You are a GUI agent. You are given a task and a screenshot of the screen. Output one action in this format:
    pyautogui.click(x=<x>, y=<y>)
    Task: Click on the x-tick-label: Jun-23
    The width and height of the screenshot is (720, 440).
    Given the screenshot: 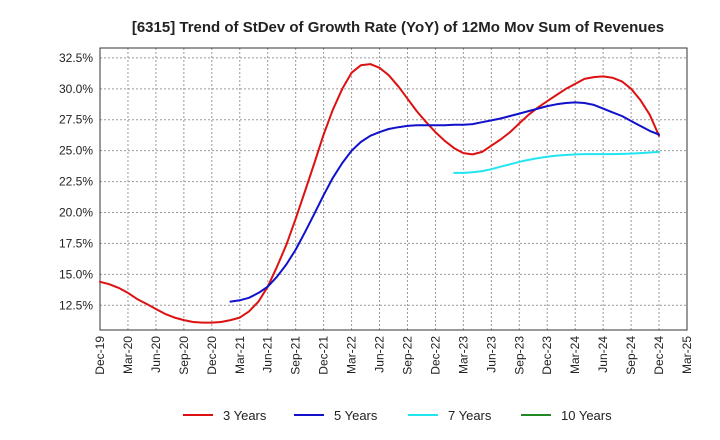 What is the action you would take?
    pyautogui.click(x=491, y=354)
    